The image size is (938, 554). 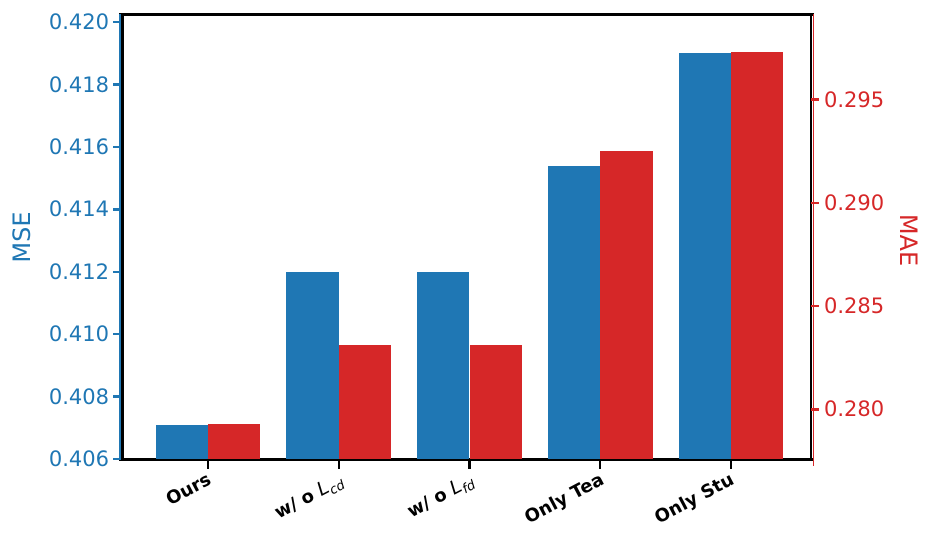 What do you see at coordinates (813, 240) in the screenshot?
I see `right-spine-red-accent` at bounding box center [813, 240].